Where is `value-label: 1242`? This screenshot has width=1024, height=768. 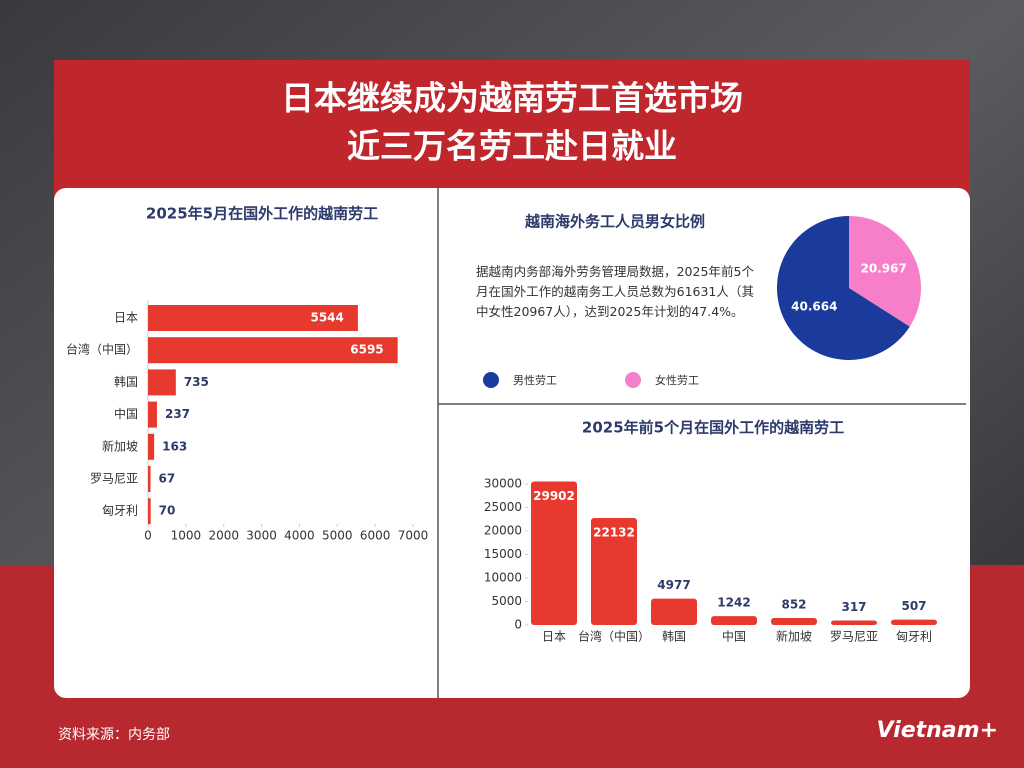
value-label: 1242 is located at coordinates (733, 603).